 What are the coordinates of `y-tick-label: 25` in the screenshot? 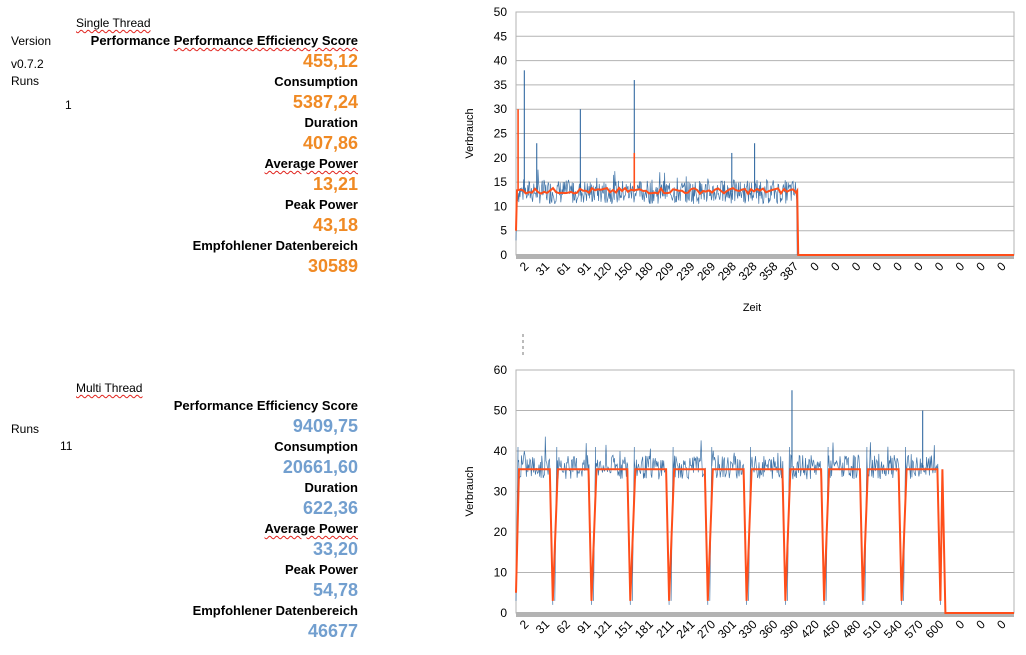 It's located at (501, 134).